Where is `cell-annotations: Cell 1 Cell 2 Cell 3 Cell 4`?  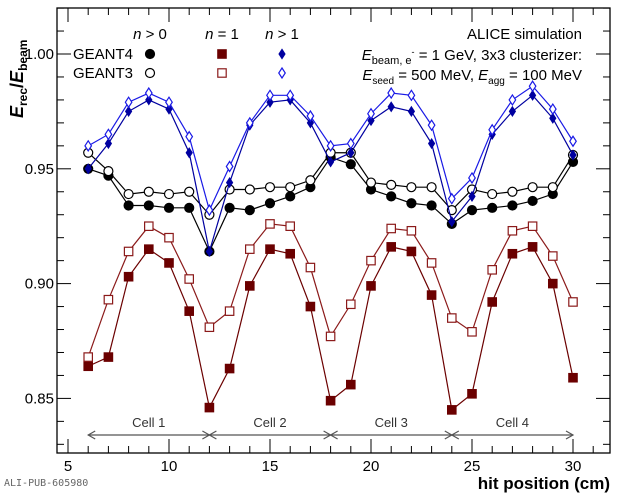
cell-annotations: Cell 1 Cell 2 Cell 3 Cell 4 is located at coordinates (330, 427).